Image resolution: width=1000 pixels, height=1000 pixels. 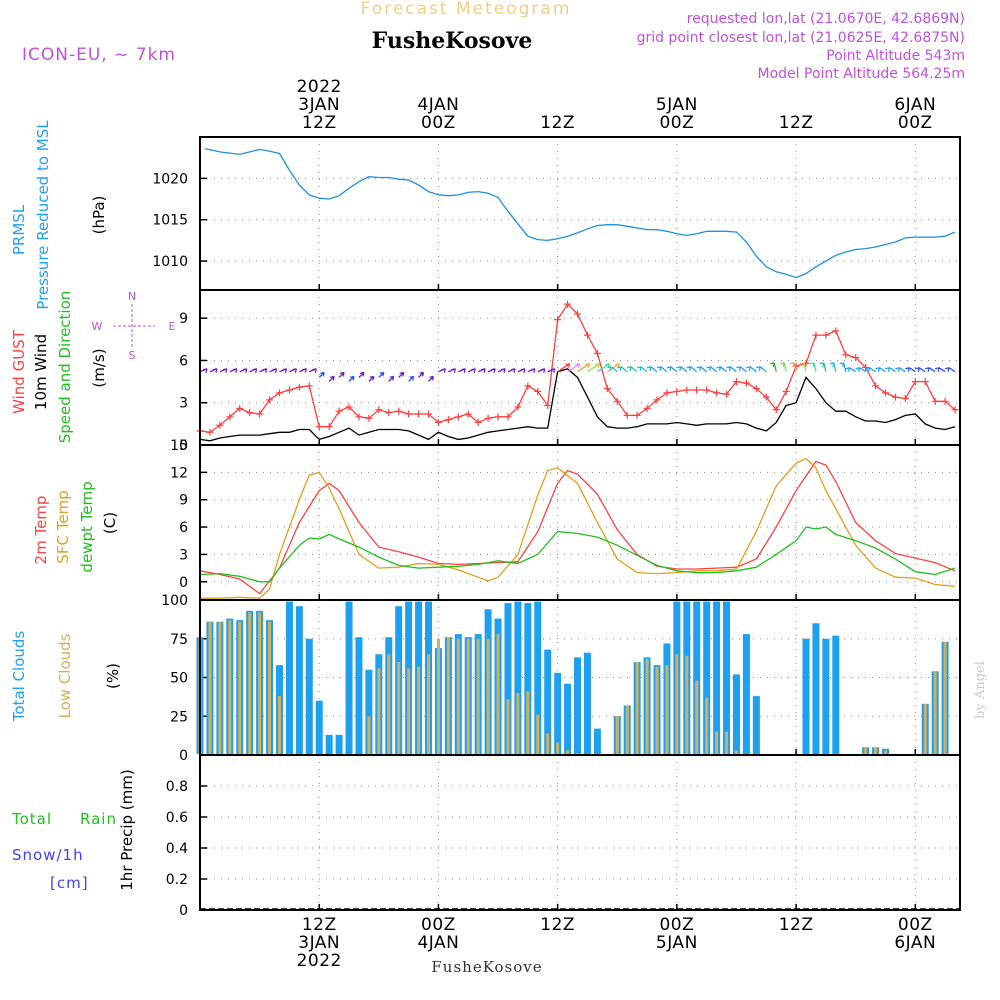 What do you see at coordinates (177, 849) in the screenshot?
I see `y-tick-label: 0.4` at bounding box center [177, 849].